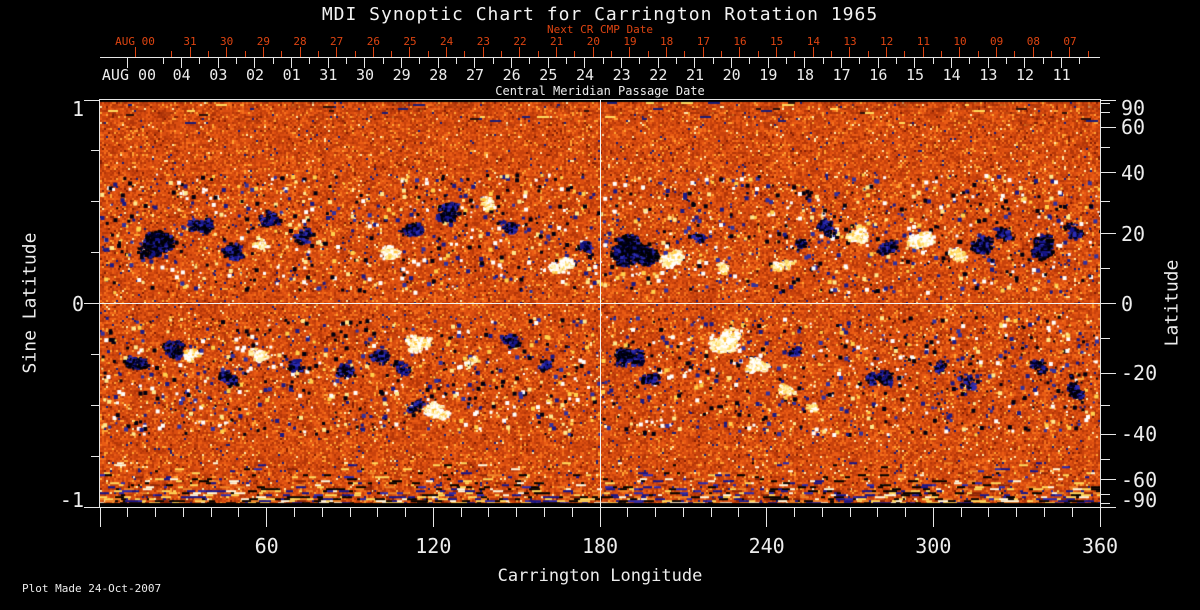 This screenshot has height=610, width=1200. Describe the element at coordinates (850, 41) in the screenshot. I see `next-cr-date-label: 13` at that location.